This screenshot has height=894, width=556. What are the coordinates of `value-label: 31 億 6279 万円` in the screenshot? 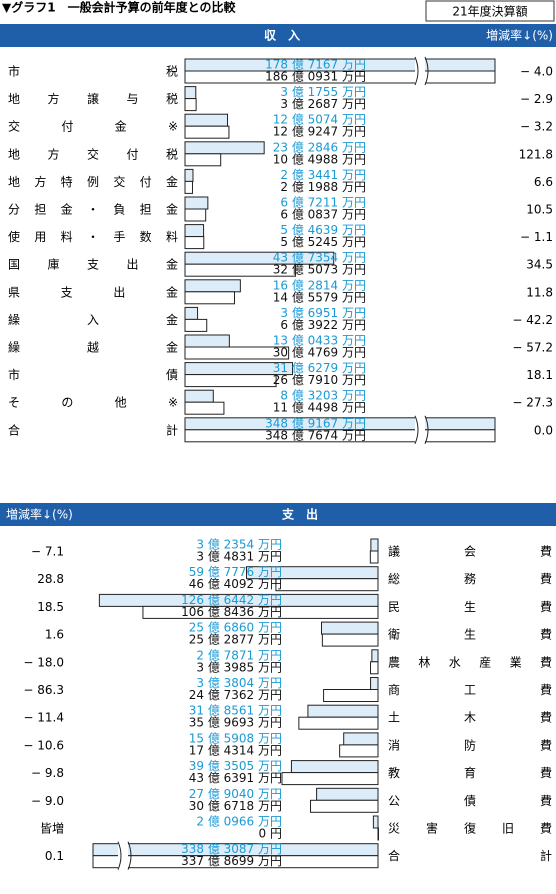 It's located at (319, 368).